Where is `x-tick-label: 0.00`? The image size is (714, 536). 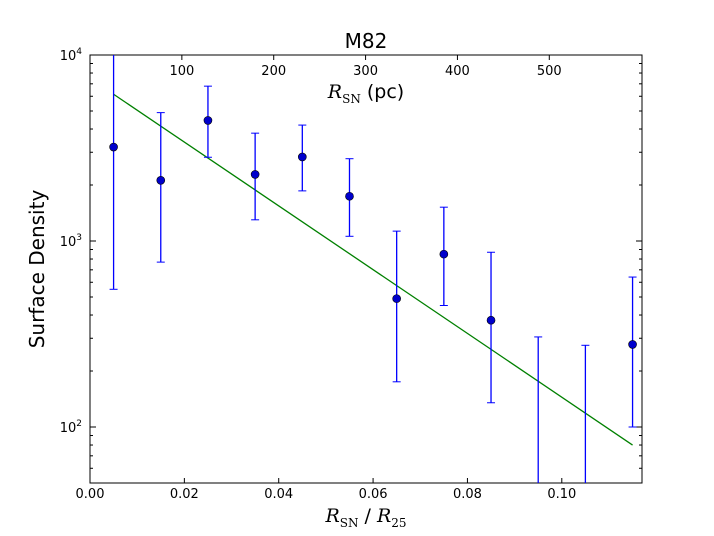 x-tick-label: 0.00 is located at coordinates (90, 494).